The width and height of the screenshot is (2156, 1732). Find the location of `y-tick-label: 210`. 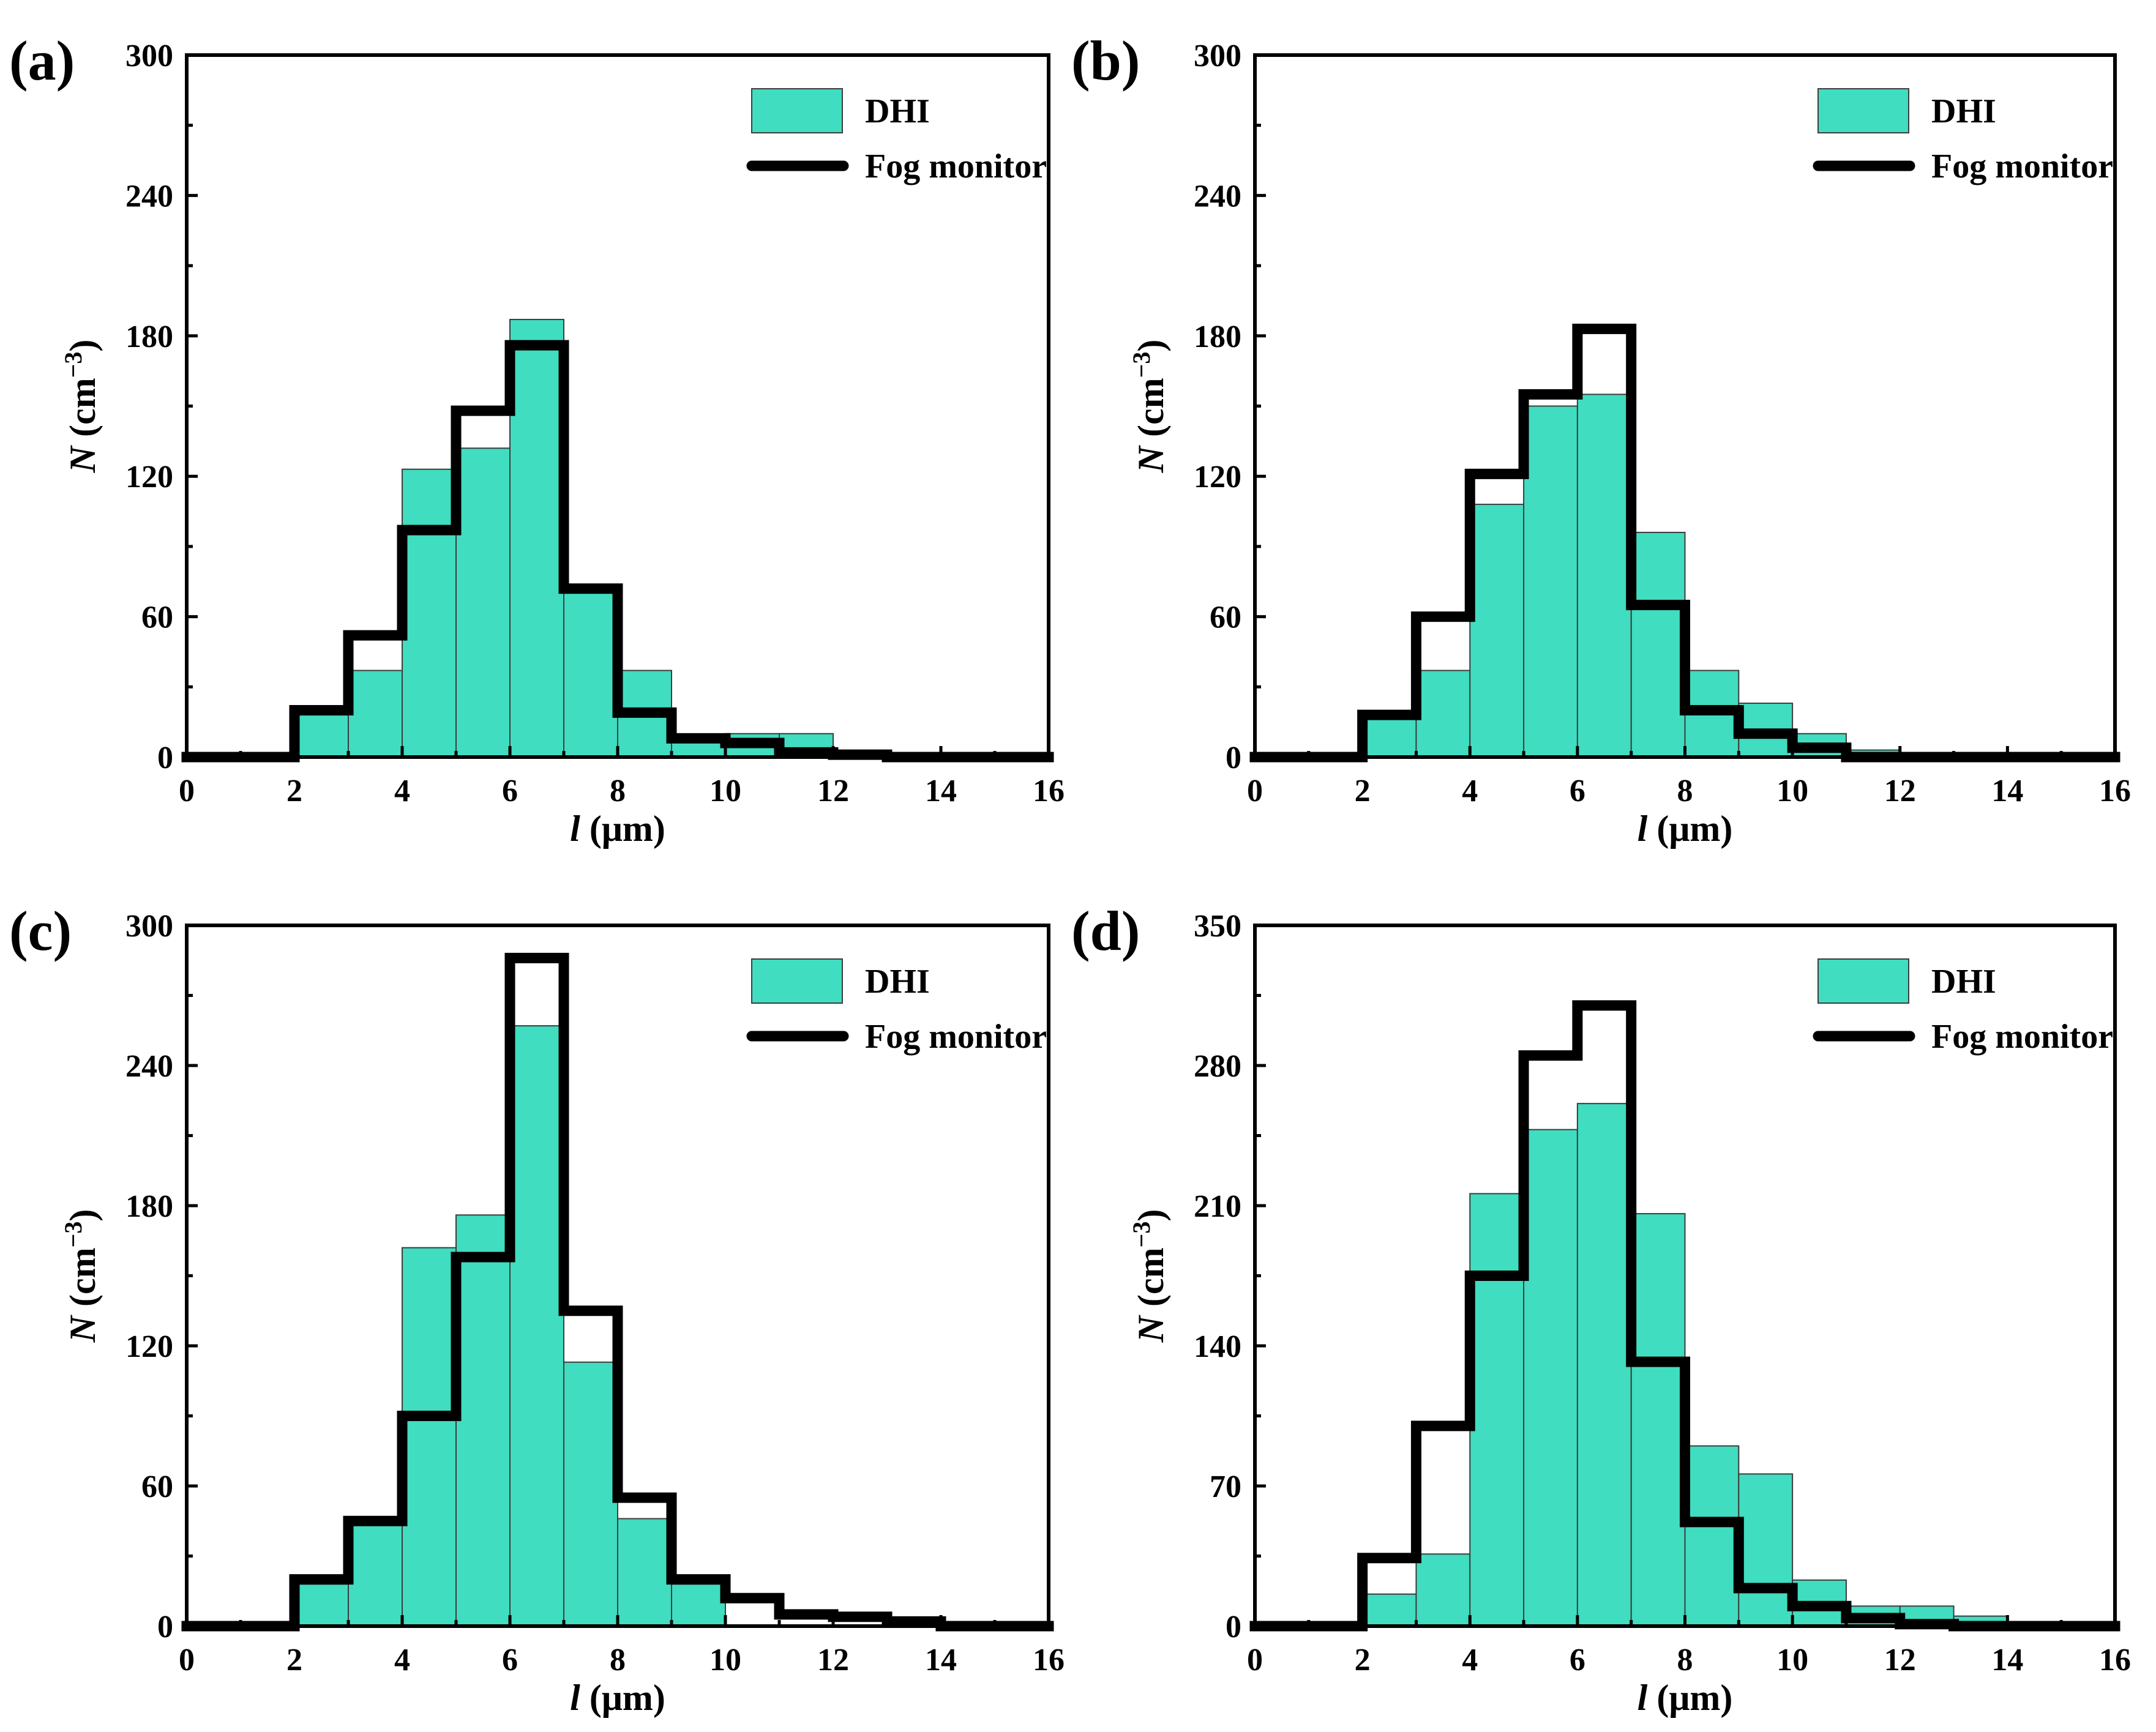

y-tick-label: 210 is located at coordinates (1218, 1206).